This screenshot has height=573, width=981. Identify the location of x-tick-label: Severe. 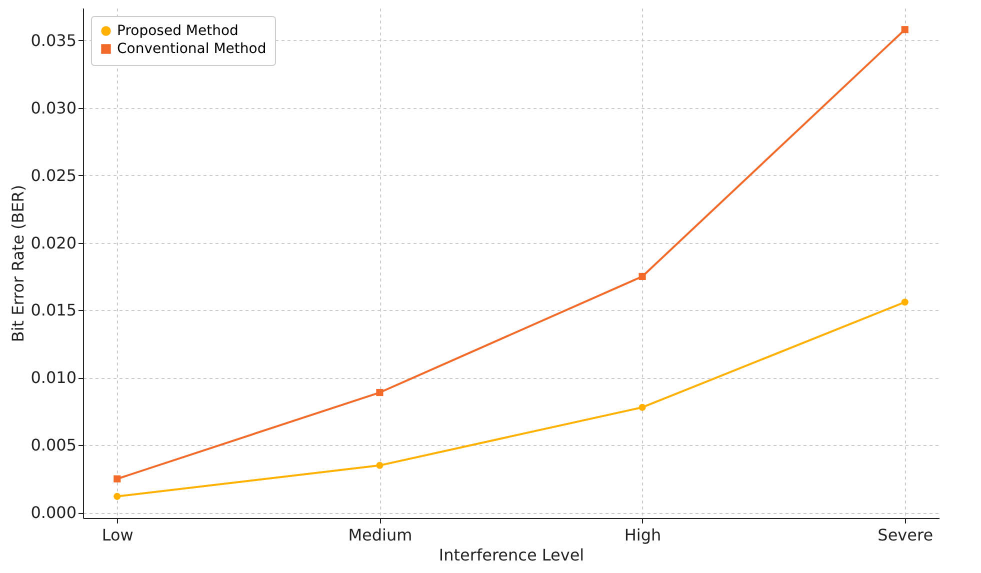
(906, 535).